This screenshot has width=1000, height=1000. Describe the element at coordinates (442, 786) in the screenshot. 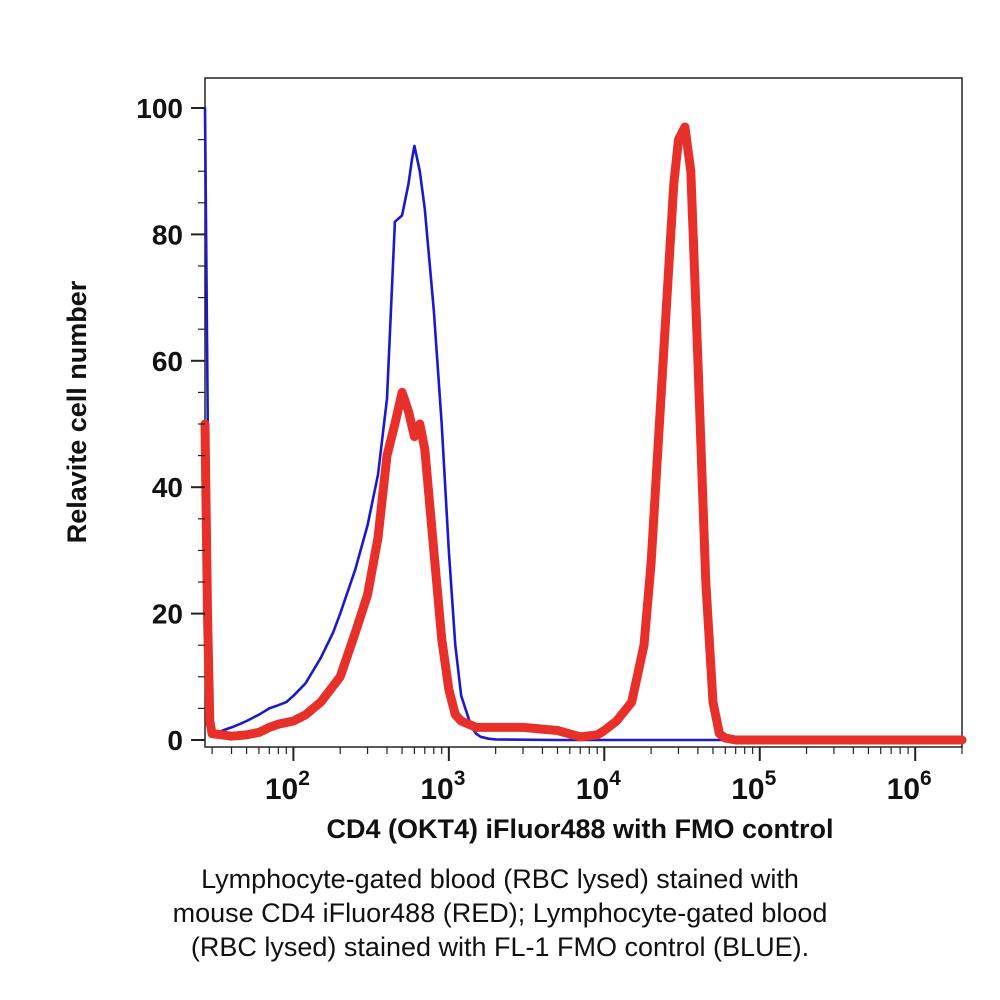

I see `x-tick-label-1000: 10³` at that location.